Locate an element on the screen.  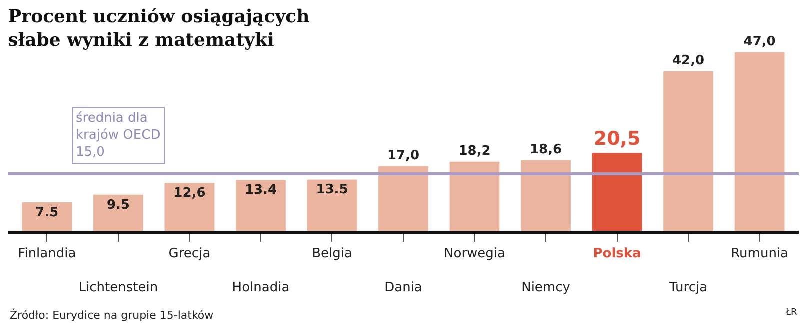
data-label: 18,2 is located at coordinates (474, 151).